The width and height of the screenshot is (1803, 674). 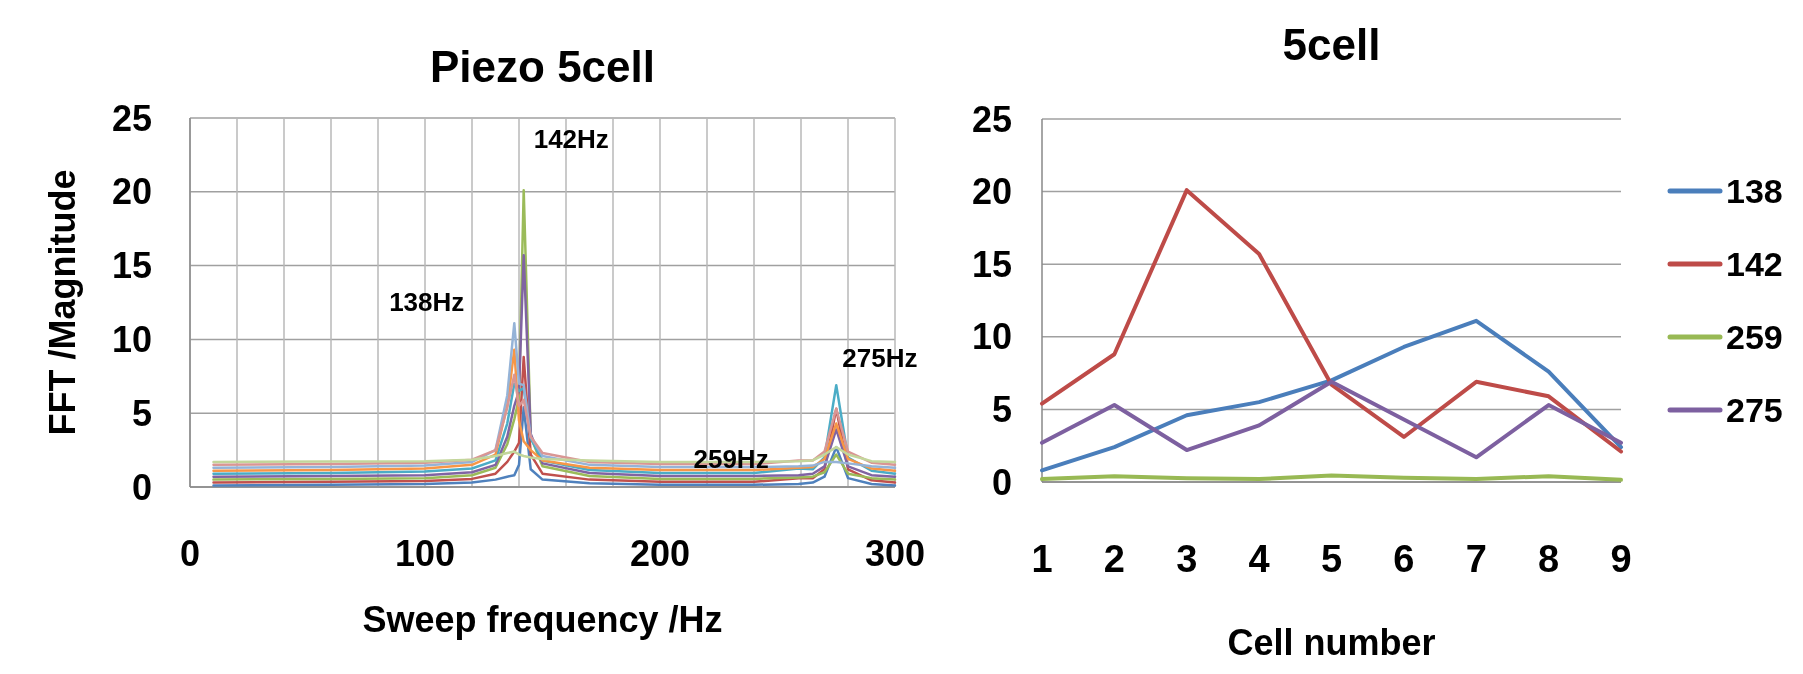 I want to click on x-tick-label: 3, so click(x=1187, y=559).